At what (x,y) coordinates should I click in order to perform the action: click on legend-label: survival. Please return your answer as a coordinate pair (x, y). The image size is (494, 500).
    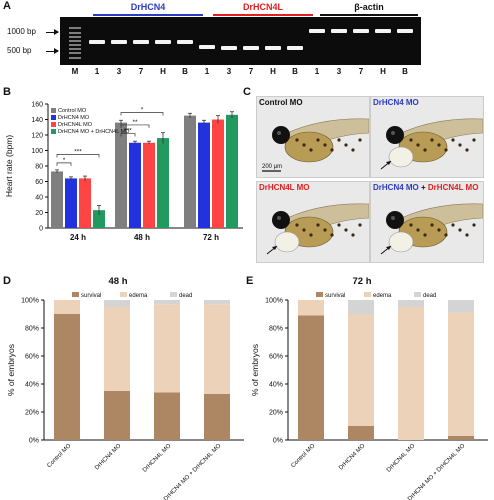
    Looking at the image, I should click on (335, 296).